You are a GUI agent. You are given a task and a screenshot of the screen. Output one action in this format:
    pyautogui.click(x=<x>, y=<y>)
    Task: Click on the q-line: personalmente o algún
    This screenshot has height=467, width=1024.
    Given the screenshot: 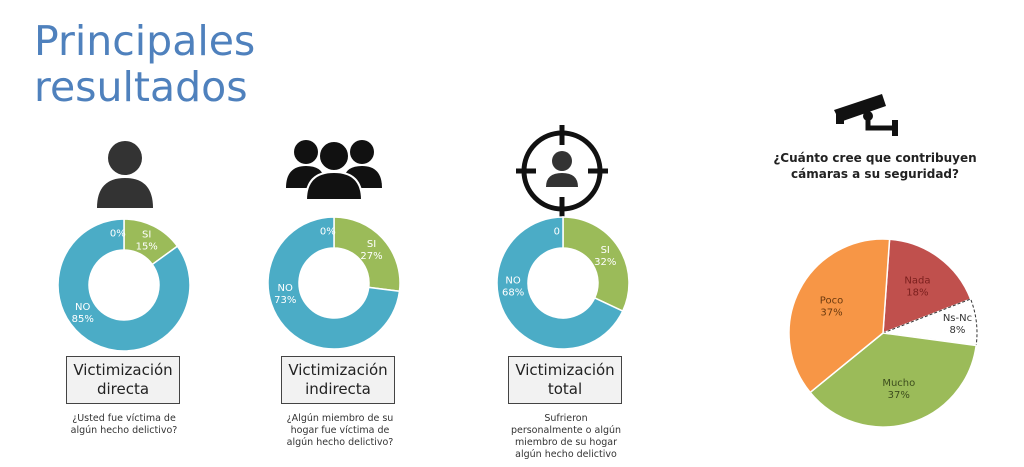 What is the action you would take?
    pyautogui.click(x=566, y=430)
    